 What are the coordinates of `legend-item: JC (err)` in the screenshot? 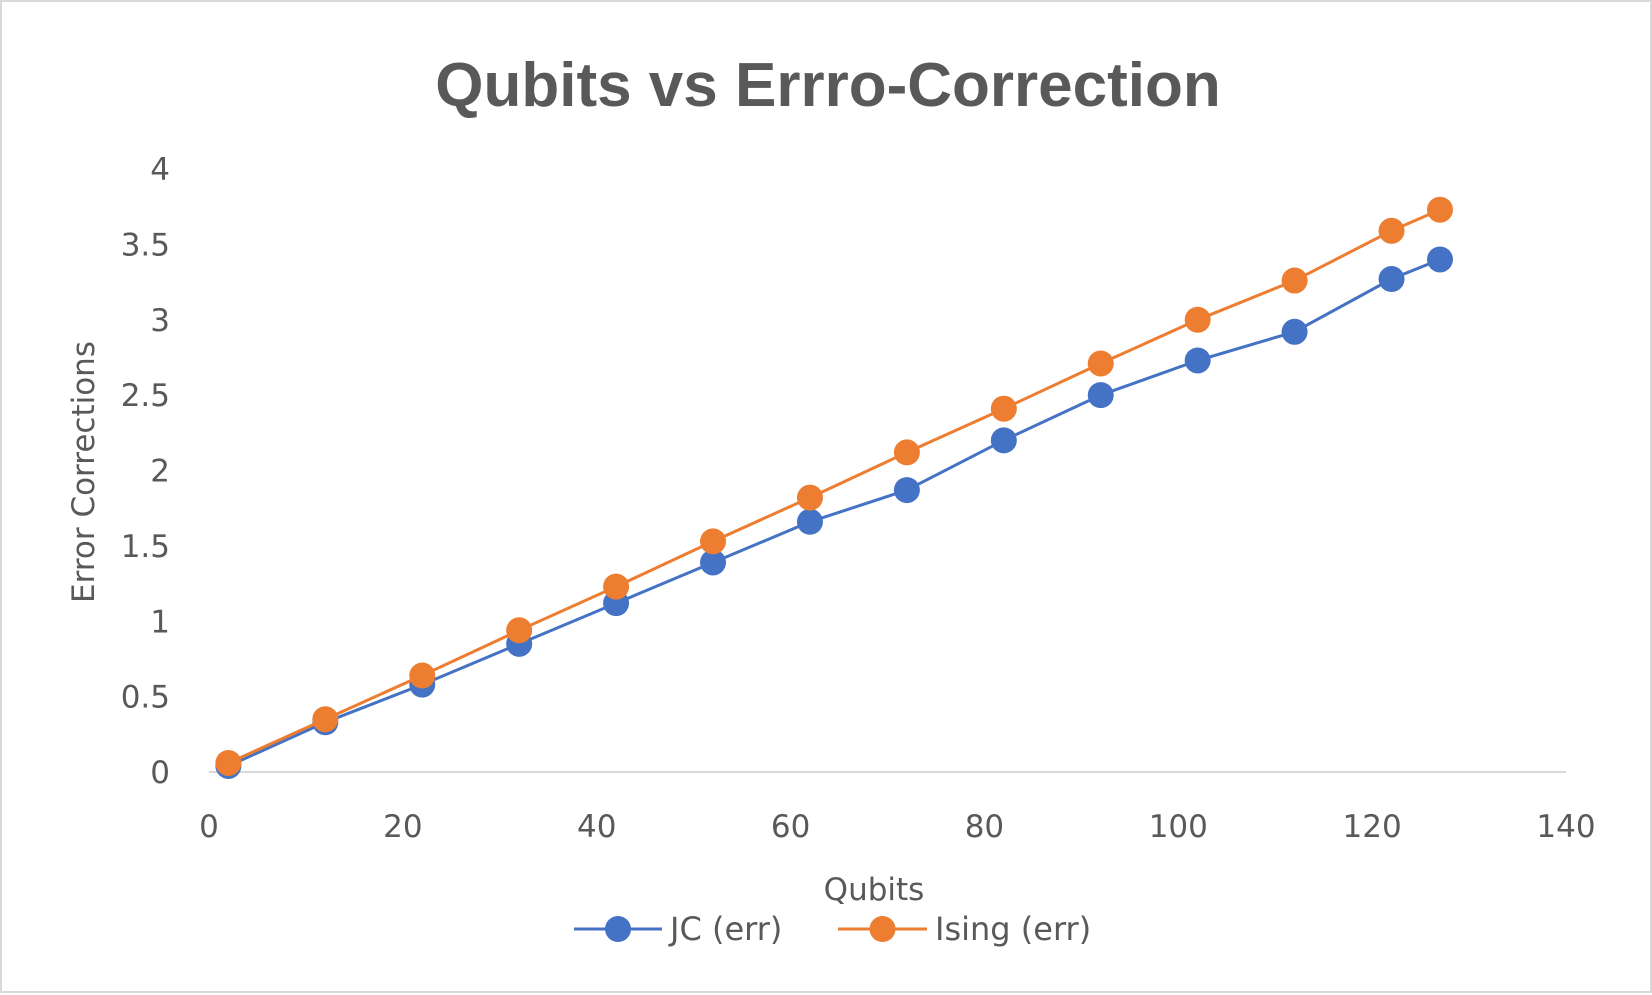 It's located at (678, 929).